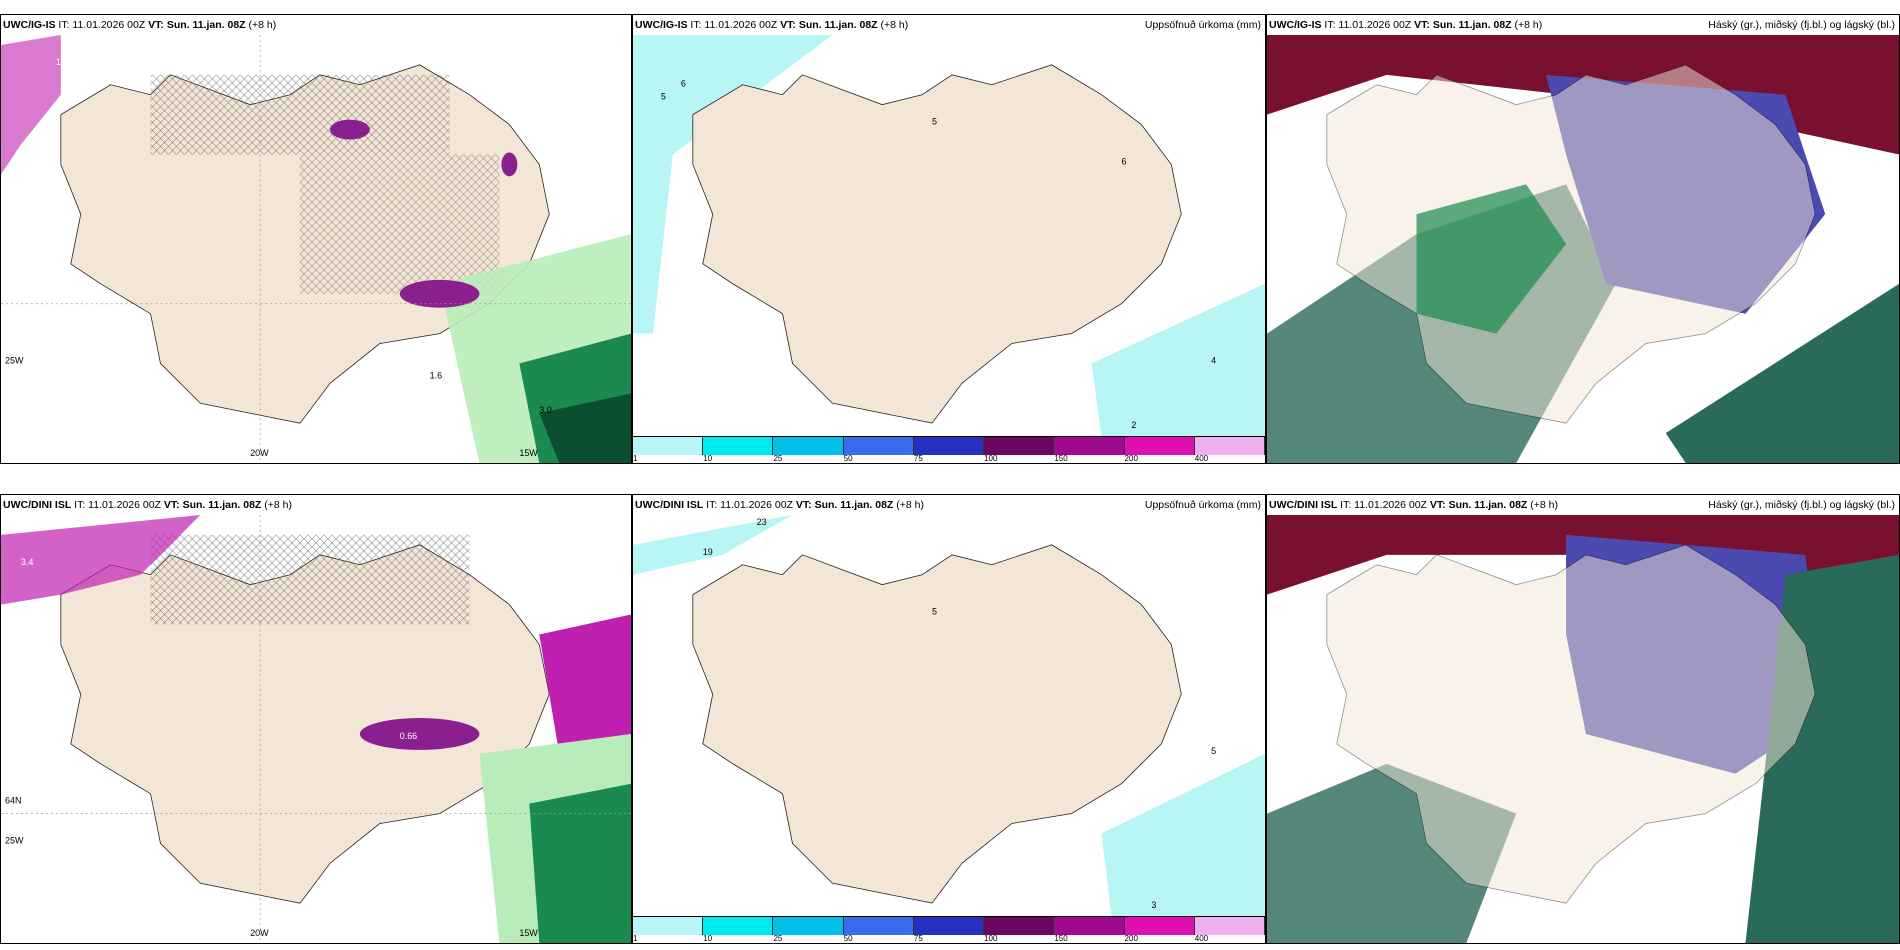 Image resolution: width=1900 pixels, height=950 pixels. Describe the element at coordinates (27, 562) in the screenshot. I see `wind-value: 3.4` at that location.